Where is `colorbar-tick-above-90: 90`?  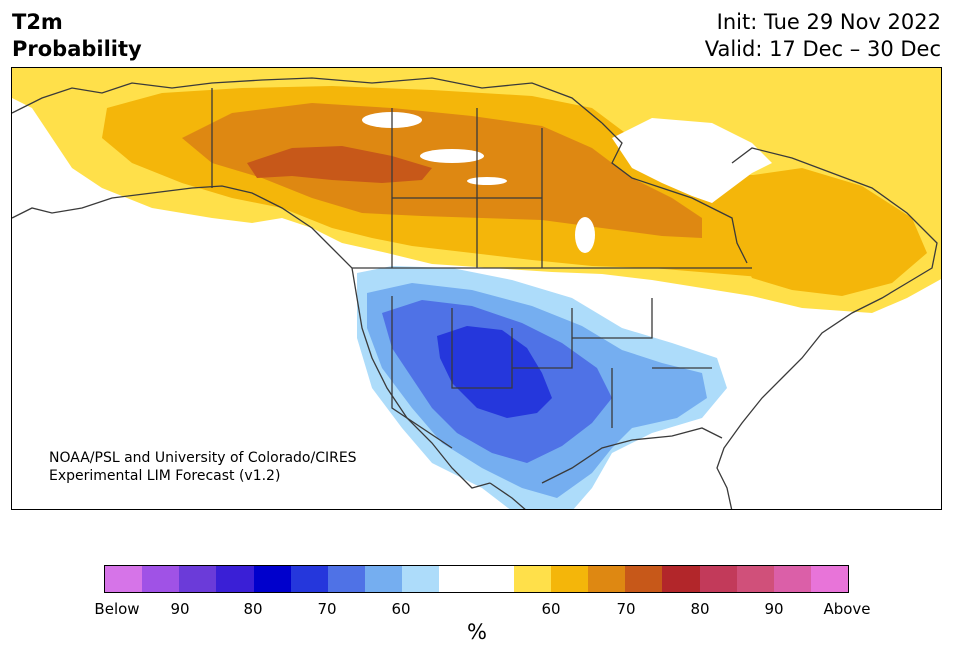
colorbar-tick-above-90: 90 is located at coordinates (774, 609).